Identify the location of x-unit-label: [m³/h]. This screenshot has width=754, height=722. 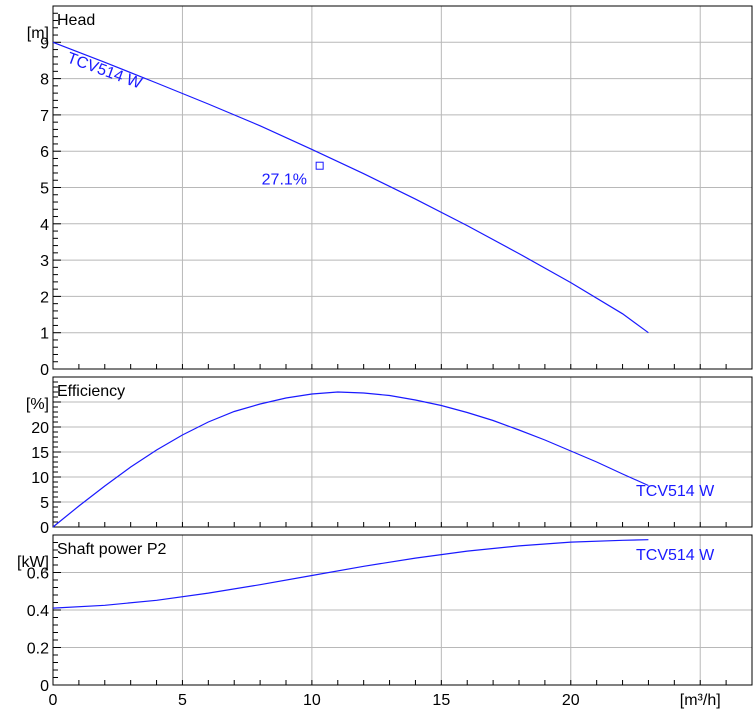
(700, 700).